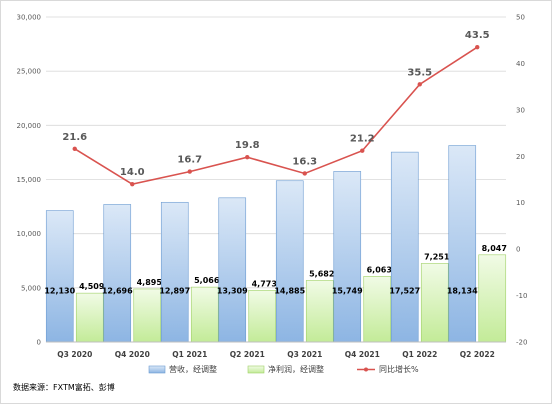  Describe the element at coordinates (29, 126) in the screenshot. I see `y-left-tick-label: 20,000` at that location.